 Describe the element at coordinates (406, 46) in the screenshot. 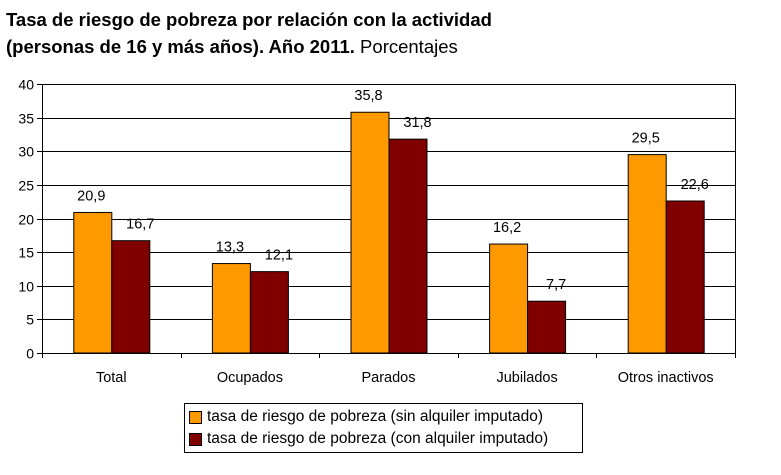

I see `chart-title-units: Porcentajes` at that location.